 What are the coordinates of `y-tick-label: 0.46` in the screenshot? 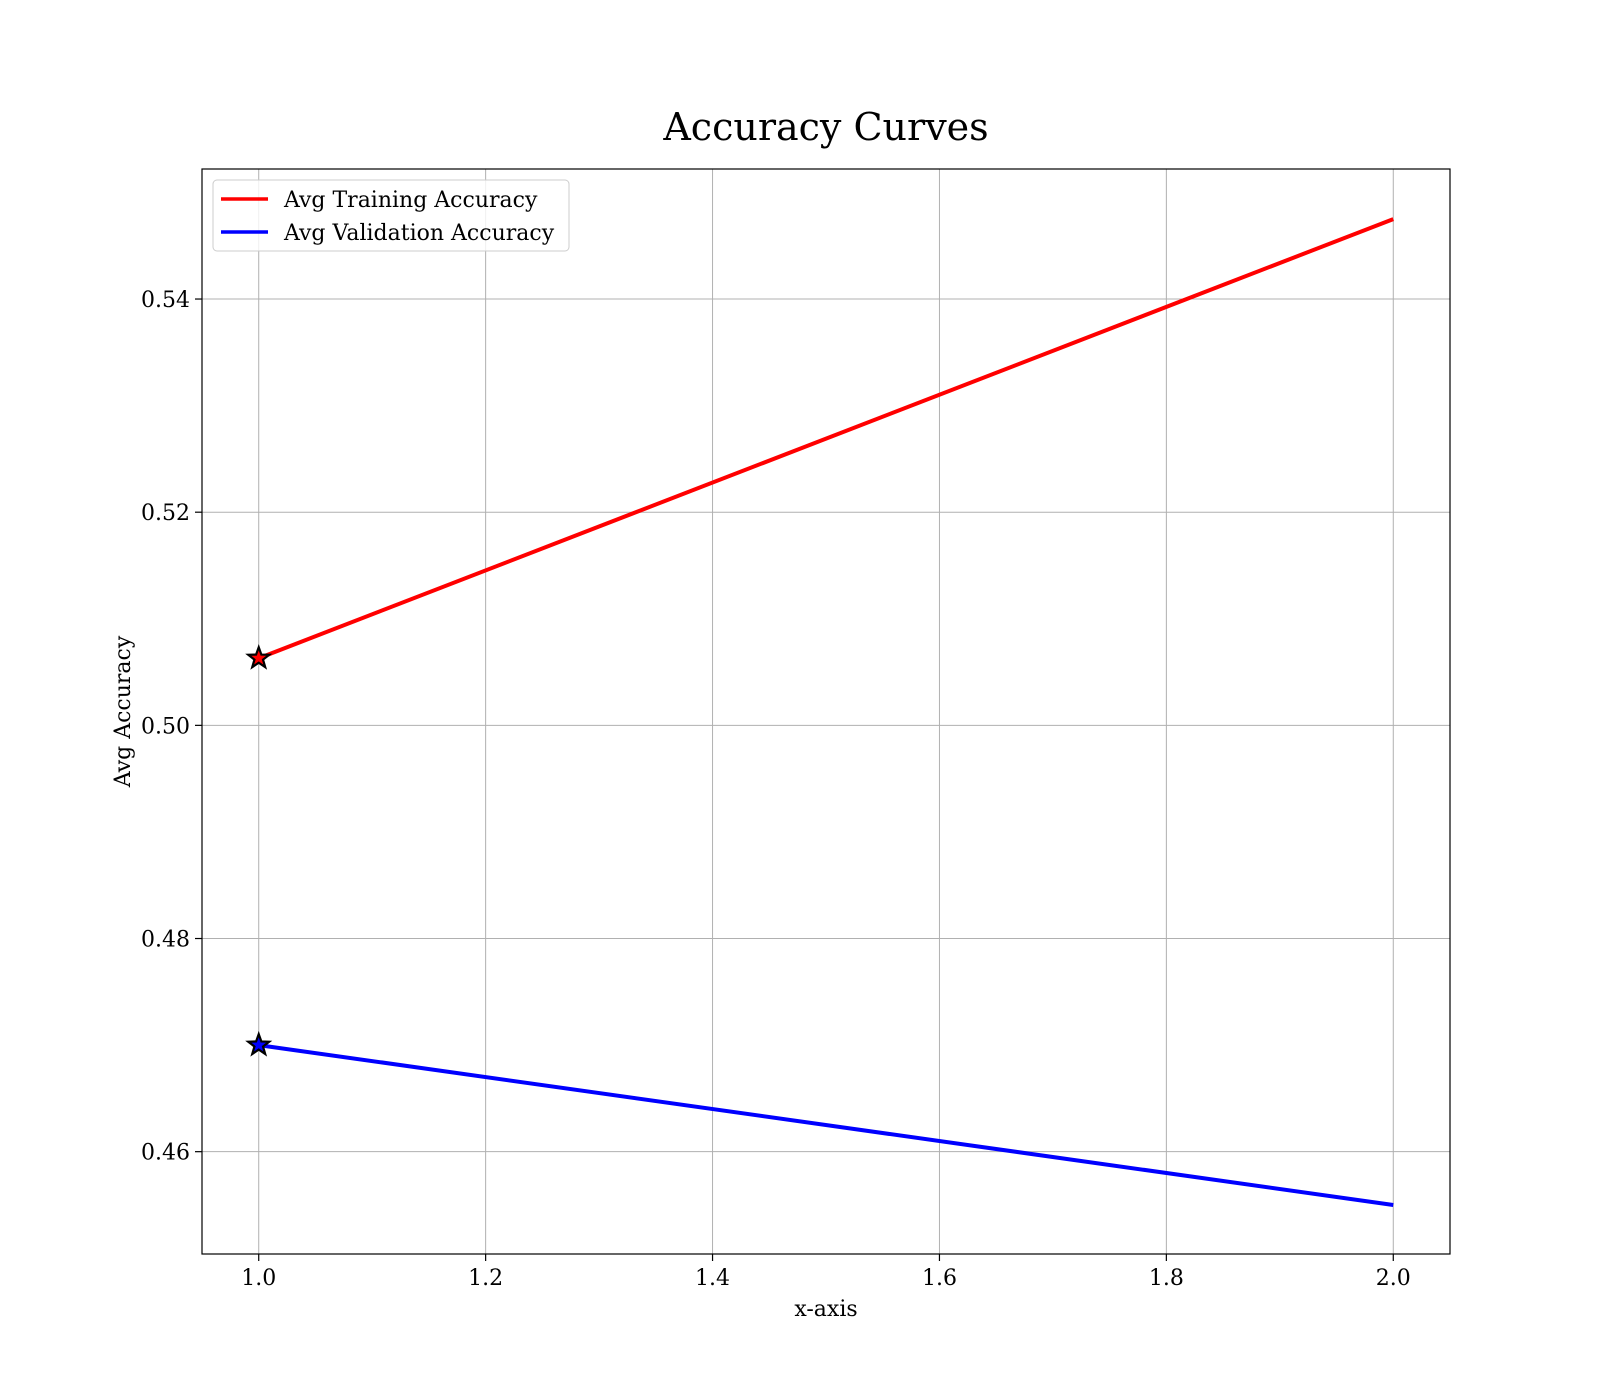 It's located at (165, 1153).